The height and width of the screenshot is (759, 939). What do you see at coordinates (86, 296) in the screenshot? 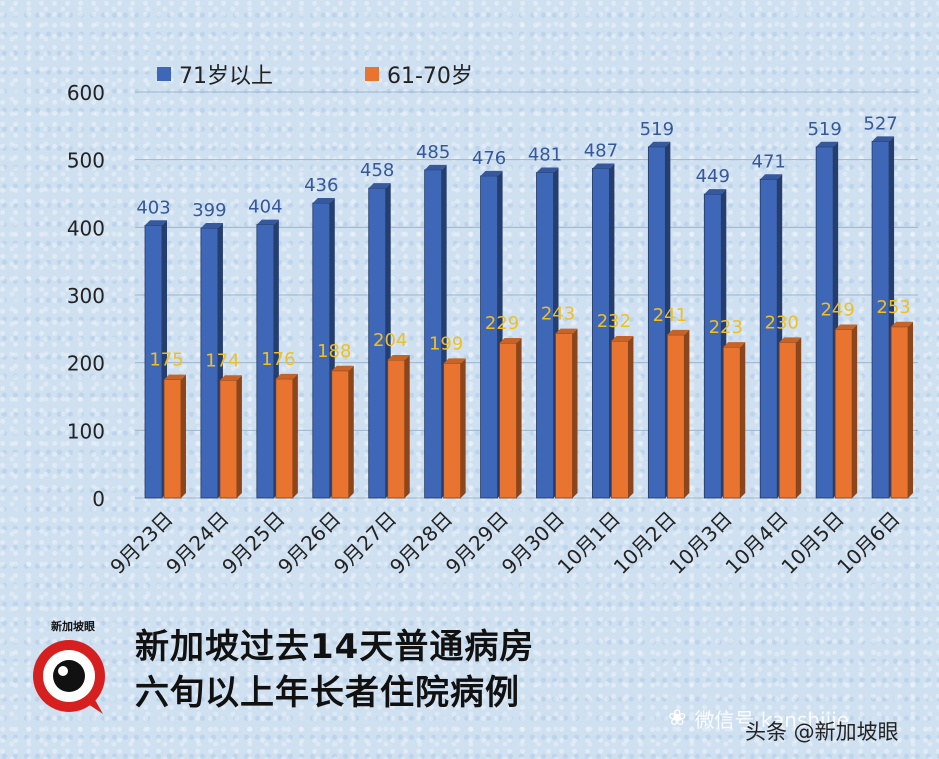
I see `y-tick-label: 300` at bounding box center [86, 296].